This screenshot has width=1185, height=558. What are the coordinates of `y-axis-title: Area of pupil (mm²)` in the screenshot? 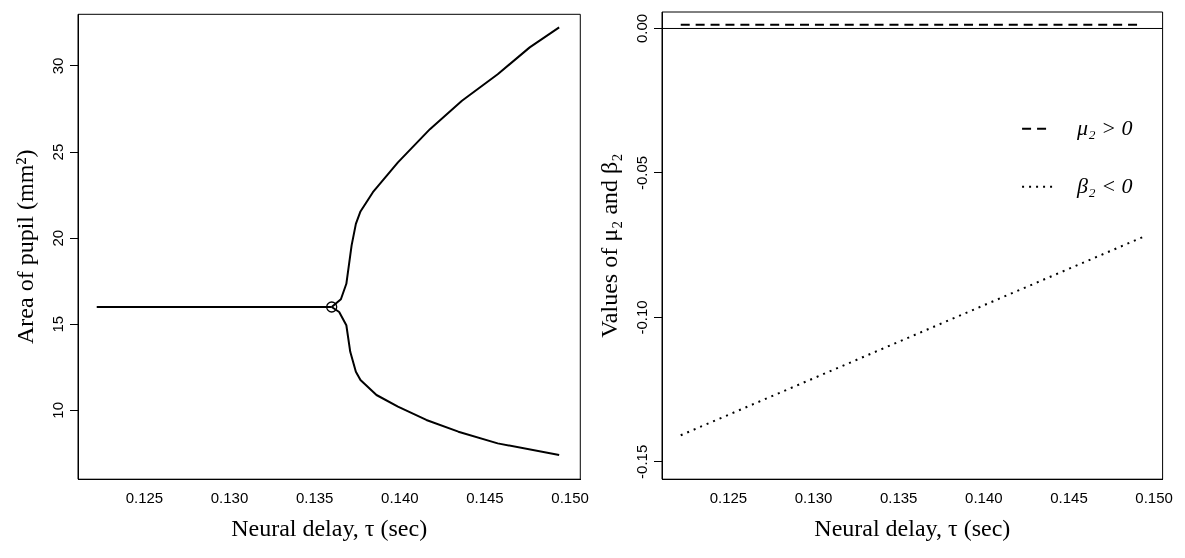 It's located at (24, 246).